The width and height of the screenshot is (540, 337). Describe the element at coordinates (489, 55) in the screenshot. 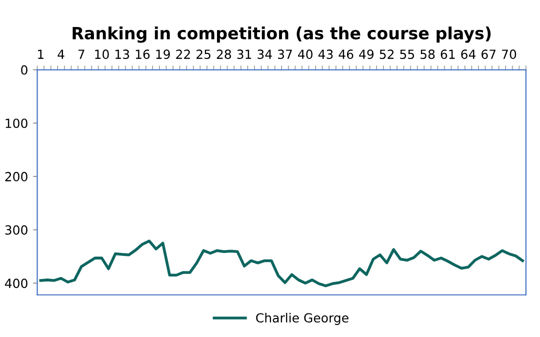

I see `x-tick-label: 67` at that location.